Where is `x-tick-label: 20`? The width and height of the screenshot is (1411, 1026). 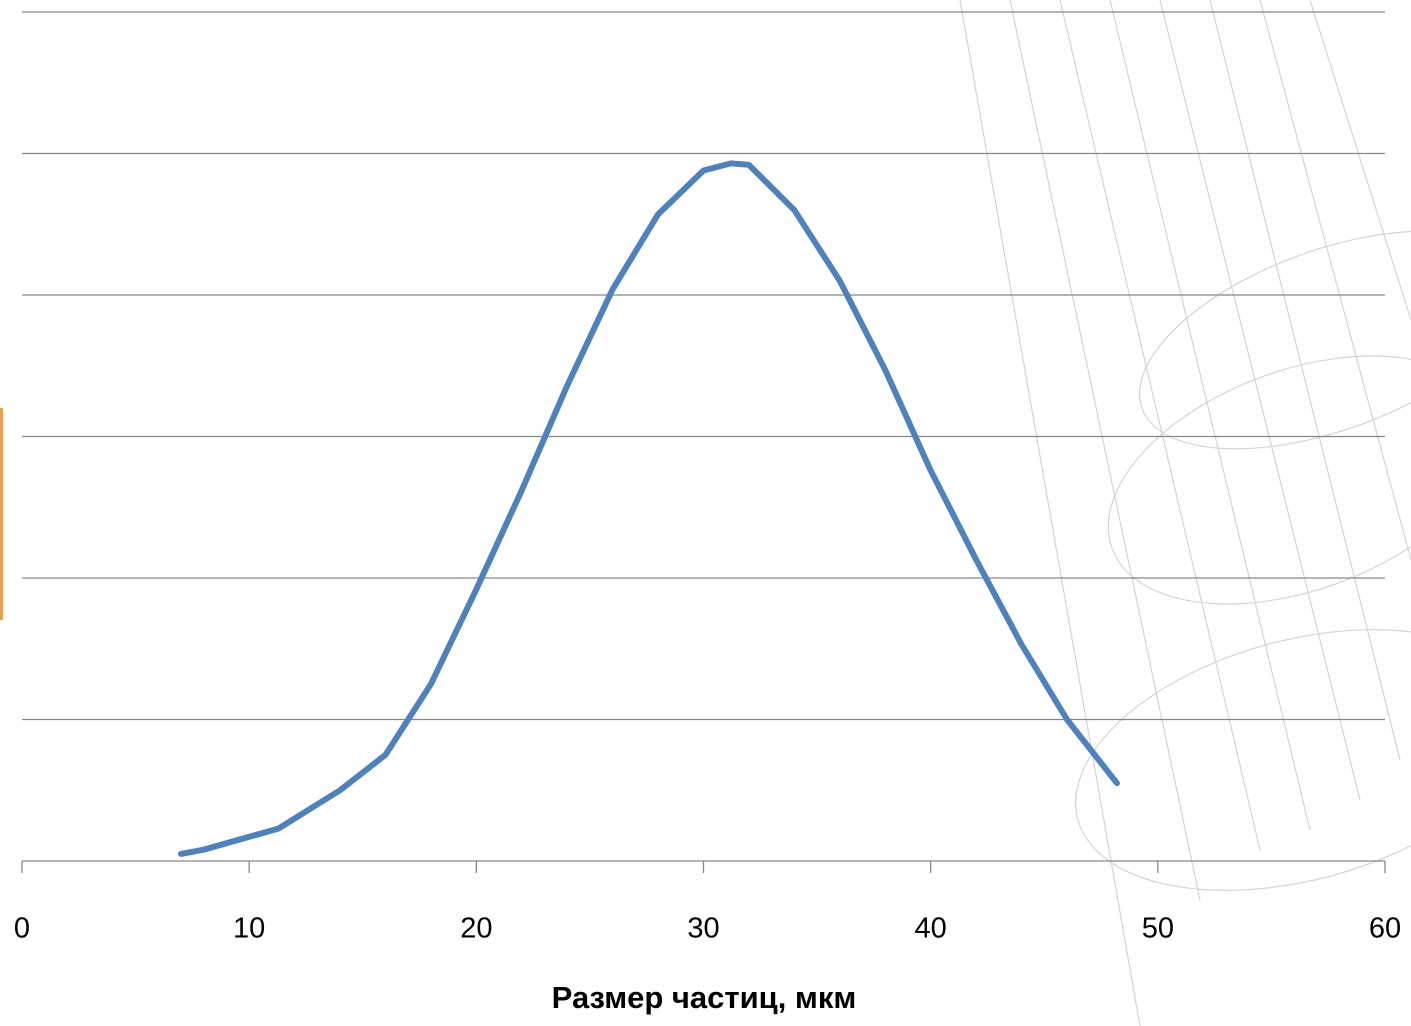 x-tick-label: 20 is located at coordinates (476, 929).